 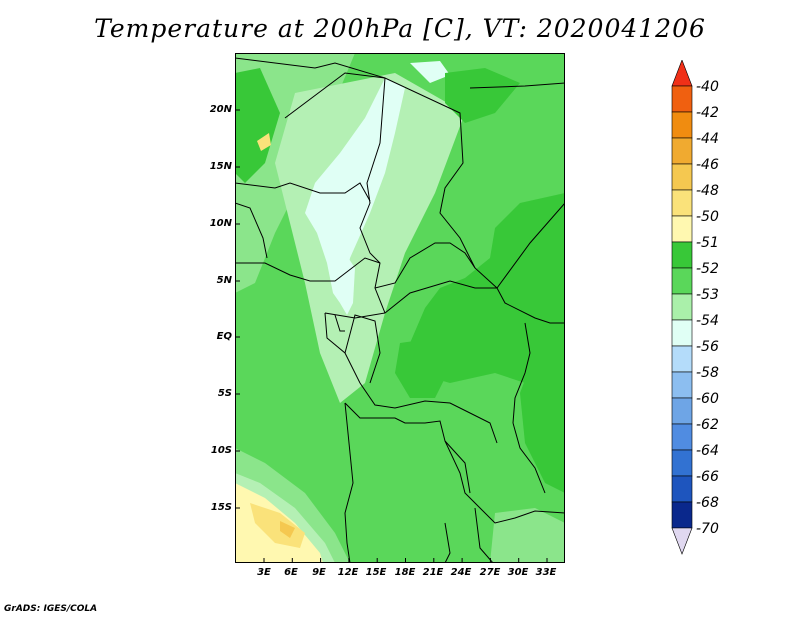 What do you see at coordinates (224, 336) in the screenshot?
I see `y-tick-label: EQ` at bounding box center [224, 336].